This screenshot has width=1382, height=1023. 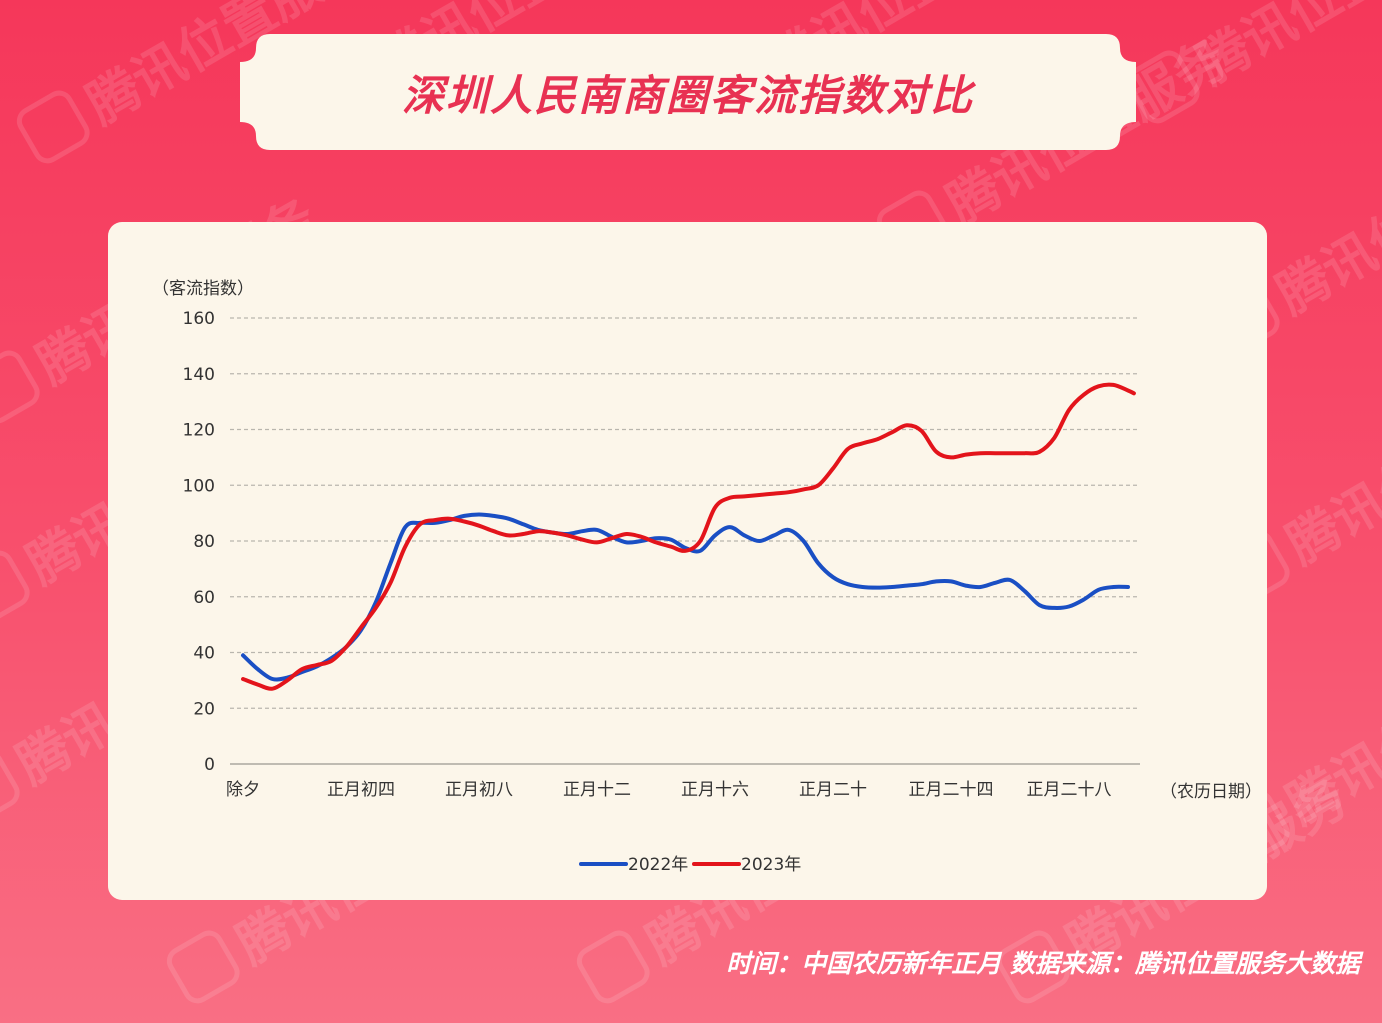 What do you see at coordinates (687, 95) in the screenshot?
I see `page-title: 深圳人民南商圈客流指数对比` at bounding box center [687, 95].